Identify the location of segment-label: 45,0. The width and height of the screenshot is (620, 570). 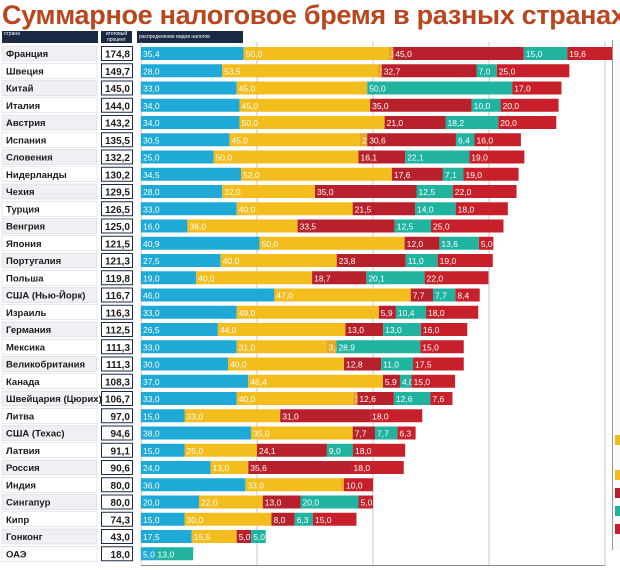
(250, 106).